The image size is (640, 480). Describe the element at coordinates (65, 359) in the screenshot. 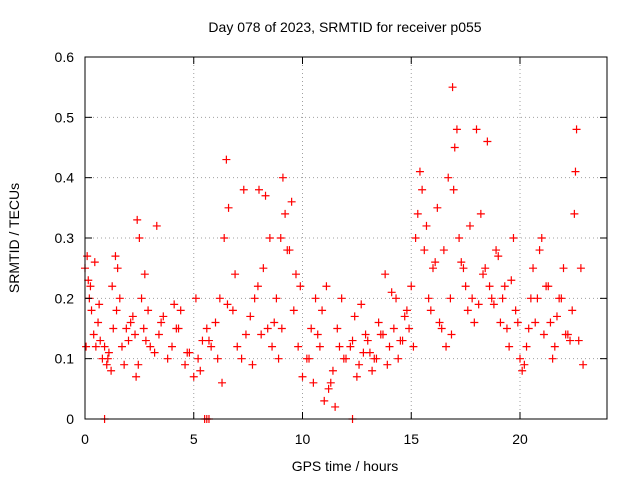

I see `y-tick-label: 0.1` at that location.